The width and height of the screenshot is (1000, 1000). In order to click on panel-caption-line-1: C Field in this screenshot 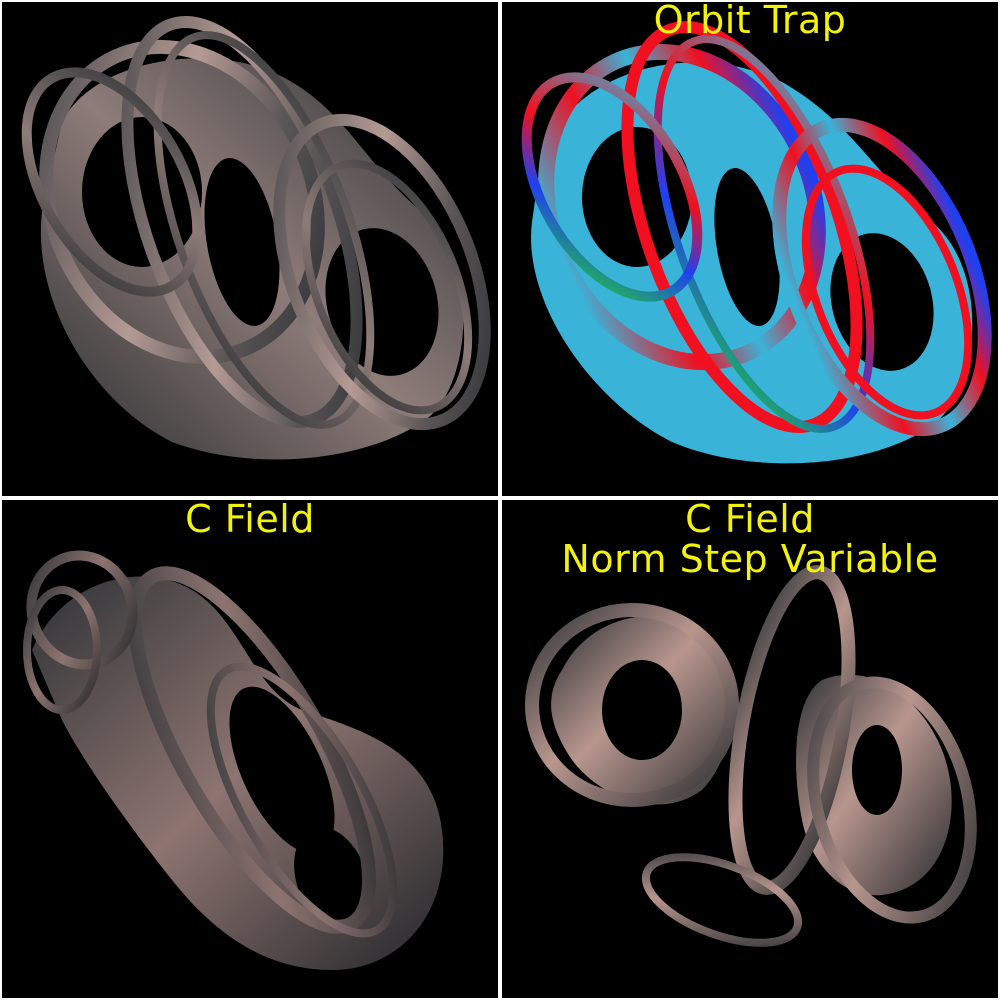, I will do `click(750, 520)`.